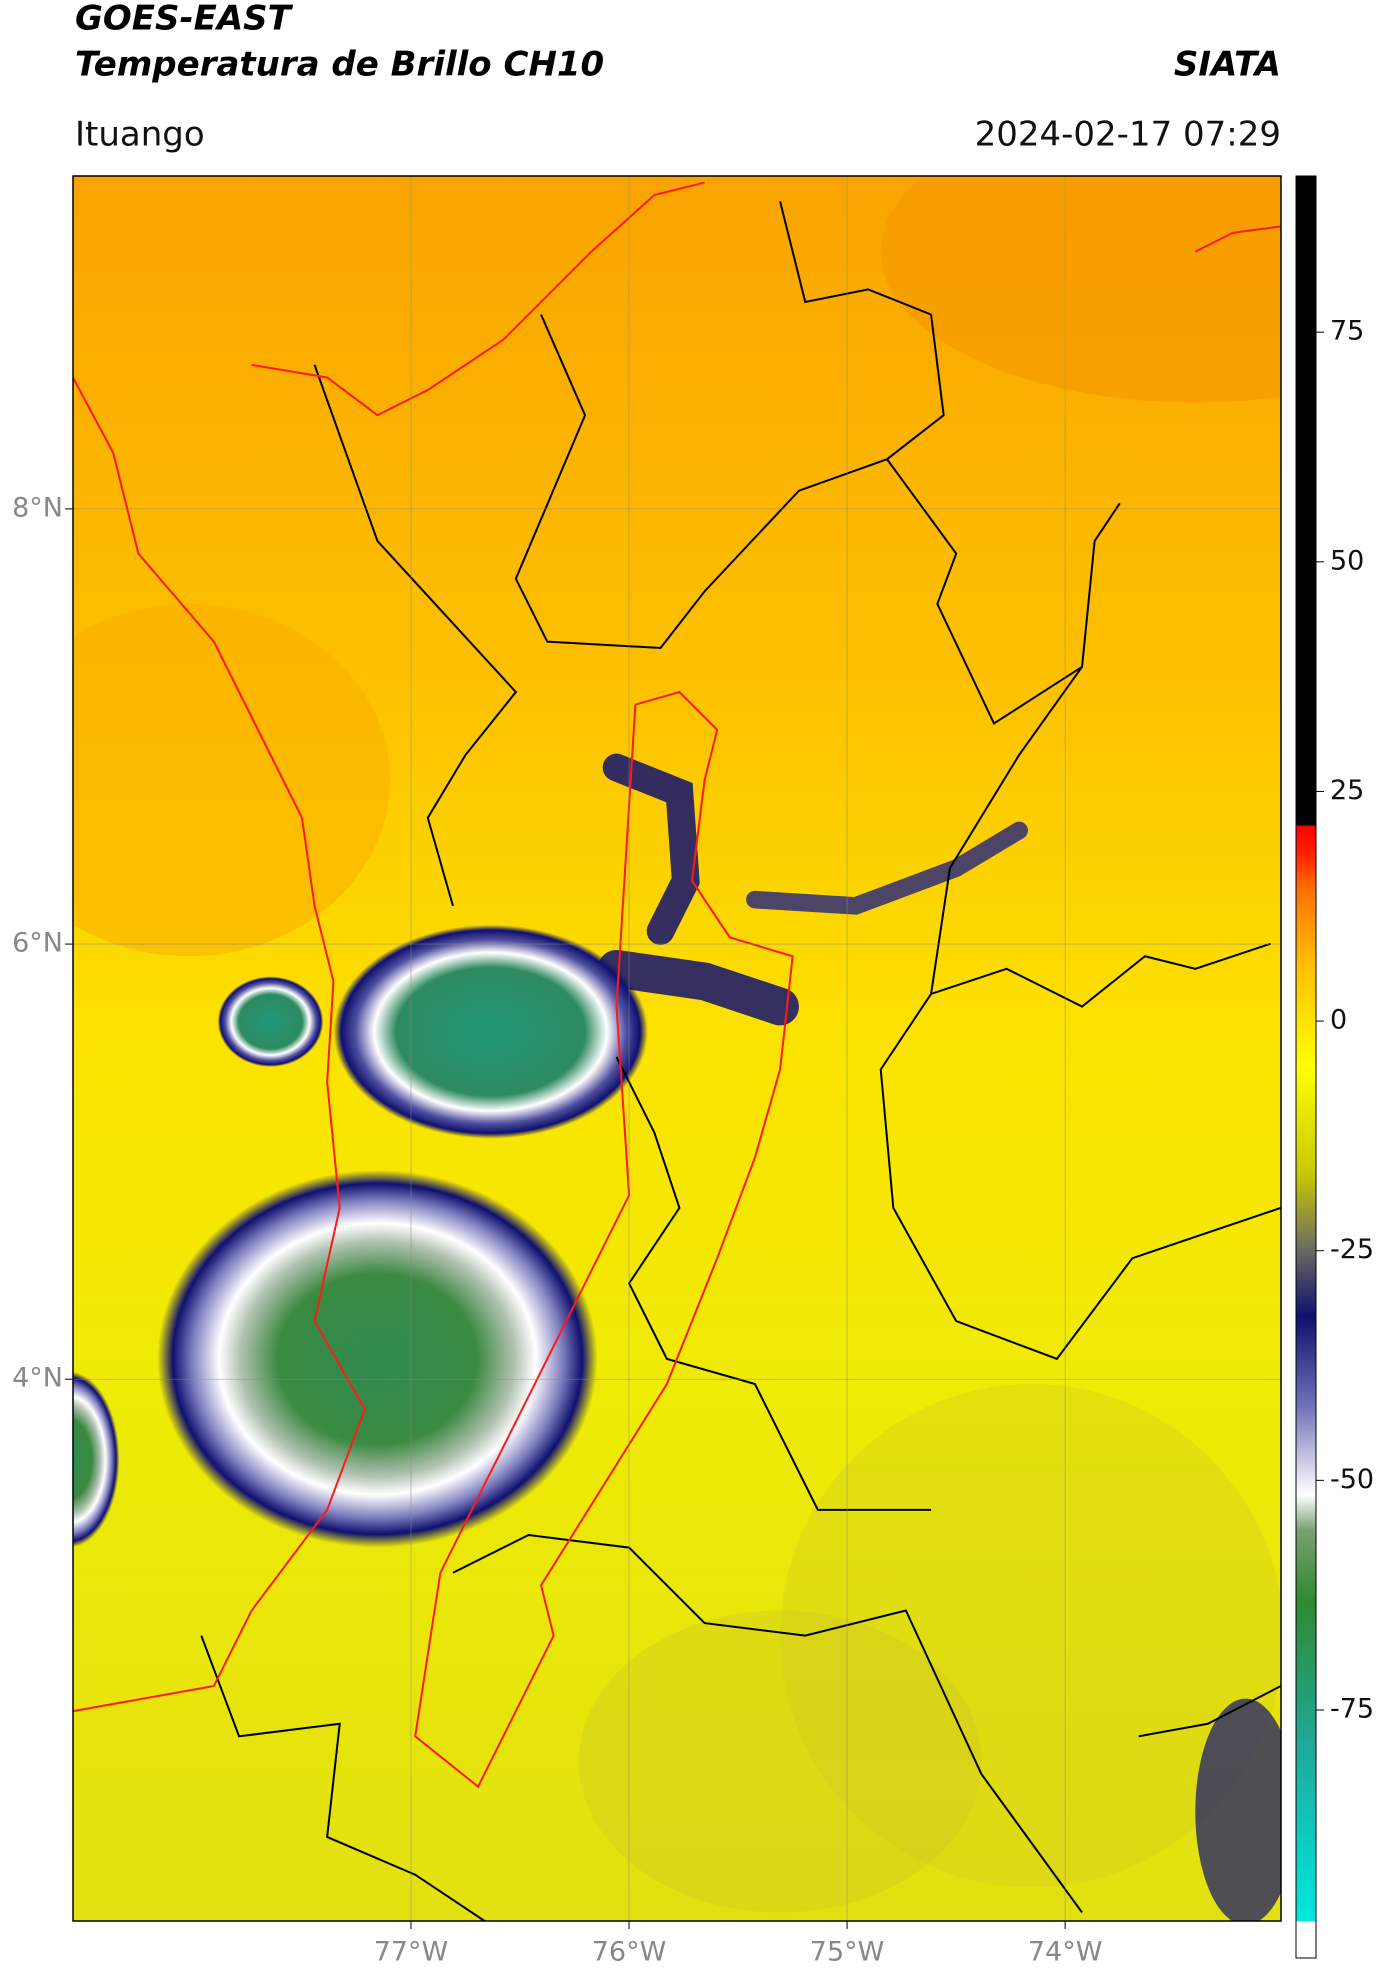 The image size is (1384, 1981). I want to click on colorbar-tick-label: 0, so click(1338, 1020).